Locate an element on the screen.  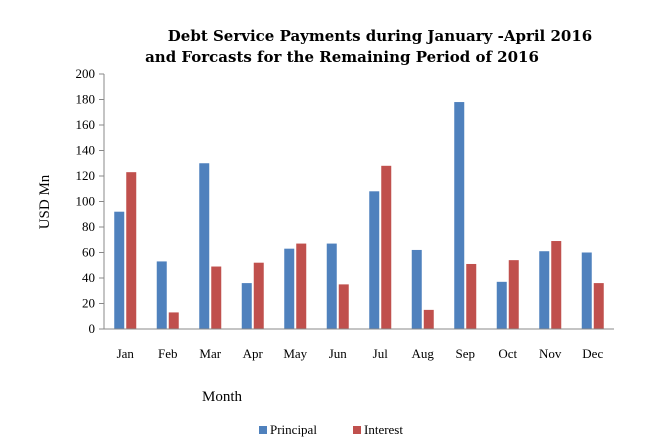
bar-interest-jul is located at coordinates (386, 247).